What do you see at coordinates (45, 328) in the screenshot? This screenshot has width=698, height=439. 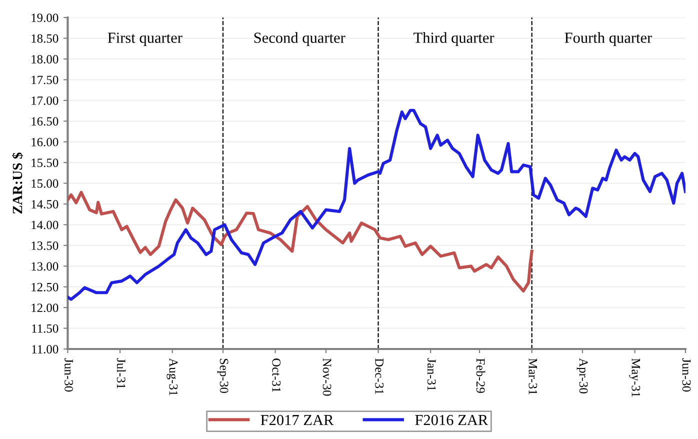 I see `y-tick-label: 11.50` at bounding box center [45, 328].